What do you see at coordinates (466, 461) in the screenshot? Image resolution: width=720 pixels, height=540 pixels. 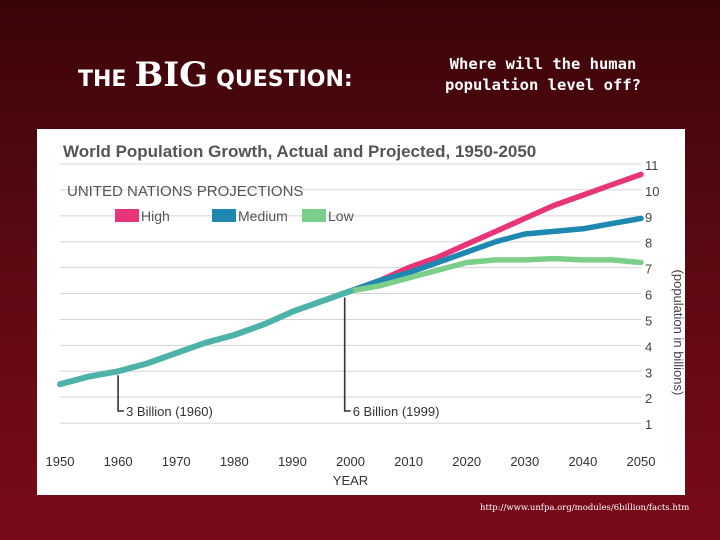 I see `x-tick-label: 2020` at bounding box center [466, 461].